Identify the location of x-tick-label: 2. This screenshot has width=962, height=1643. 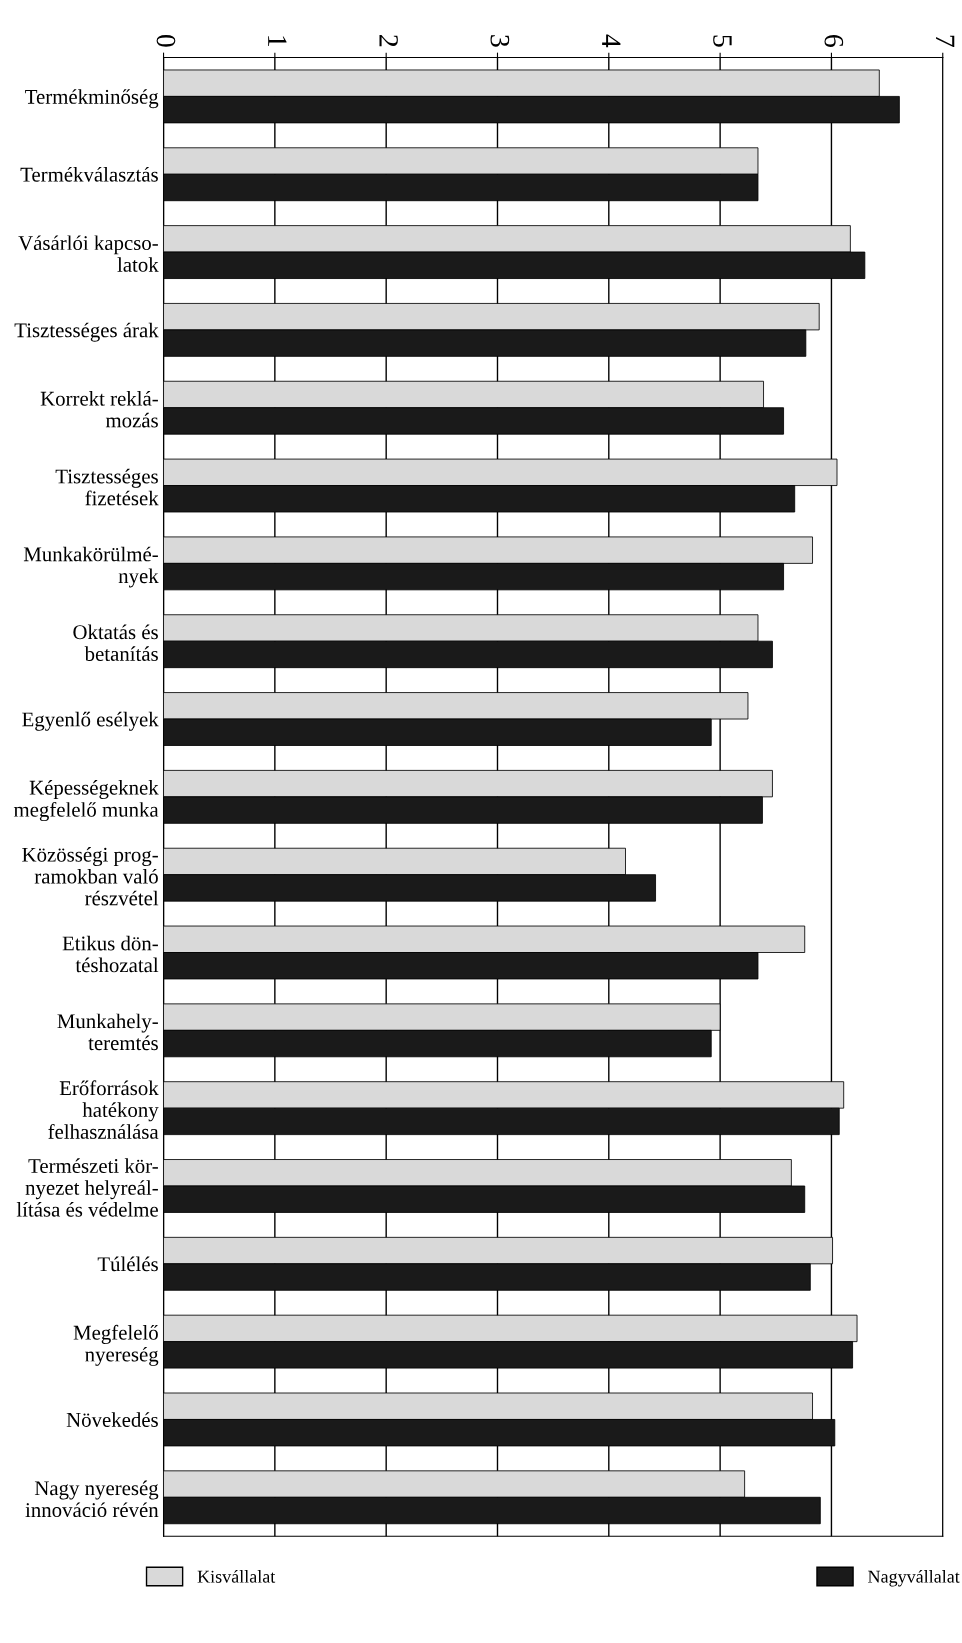
(388, 41).